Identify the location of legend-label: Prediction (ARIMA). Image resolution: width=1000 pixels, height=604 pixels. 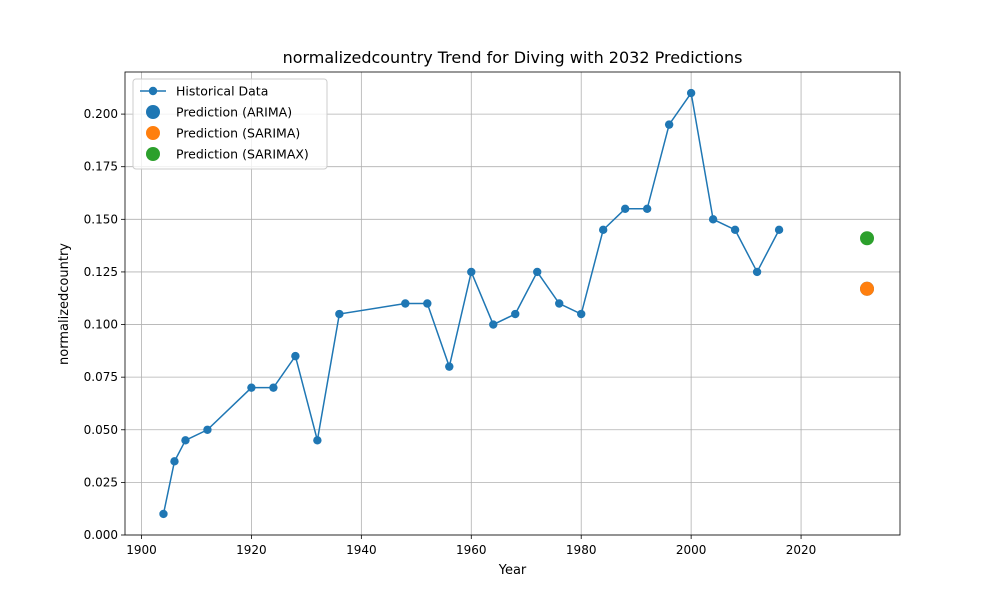
(234, 112).